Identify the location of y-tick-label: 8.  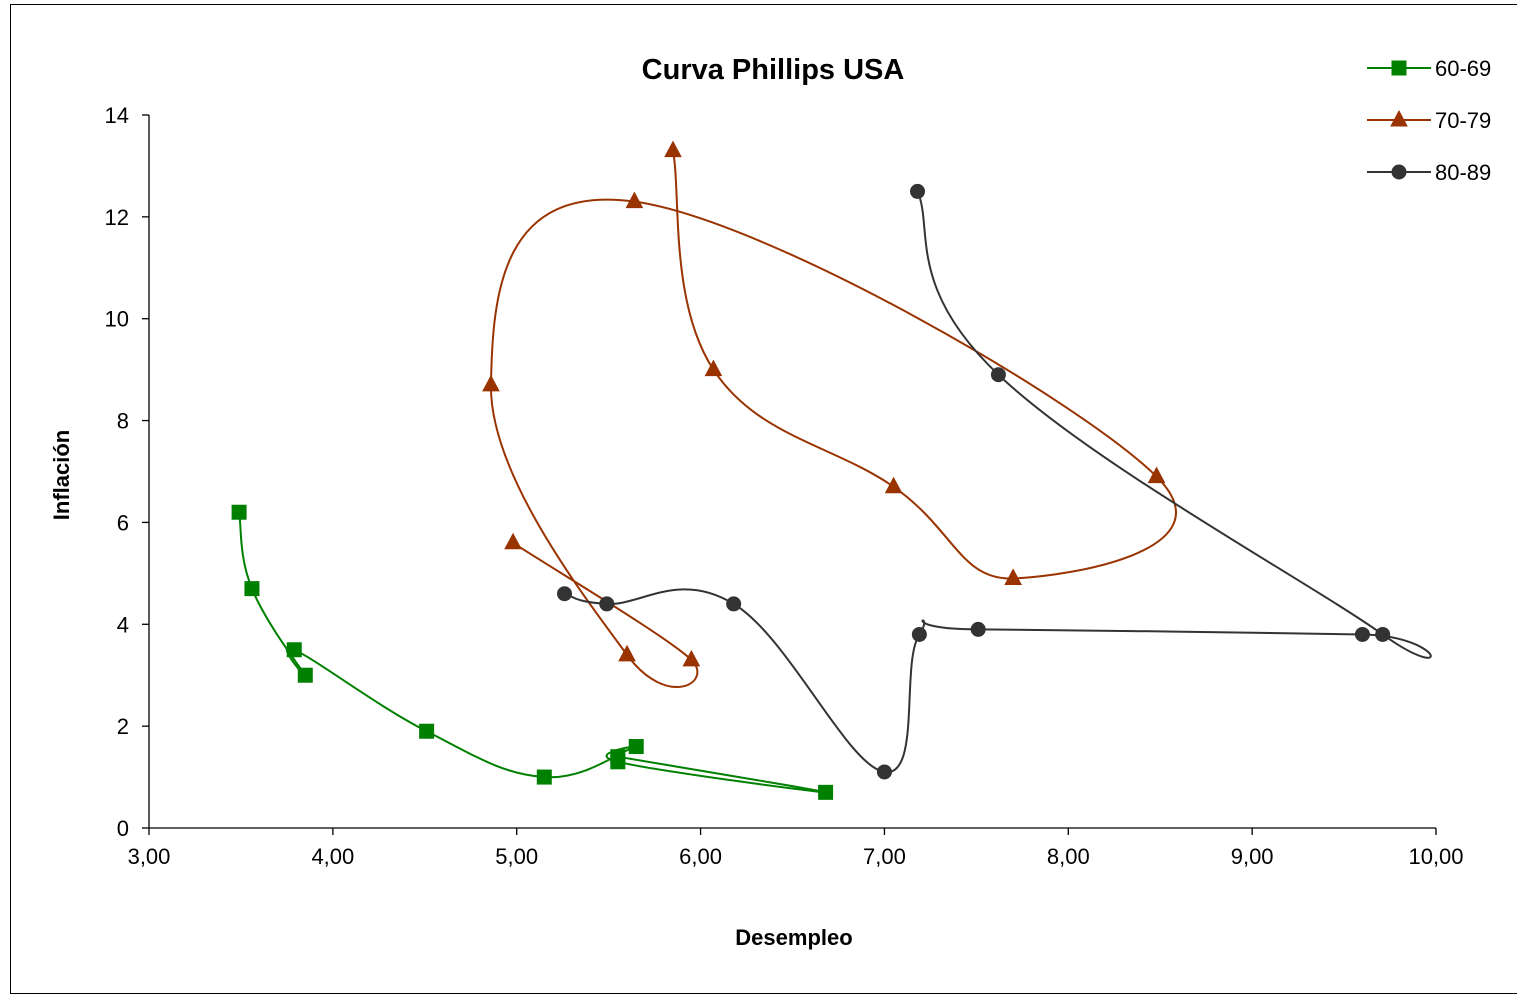
(123, 421).